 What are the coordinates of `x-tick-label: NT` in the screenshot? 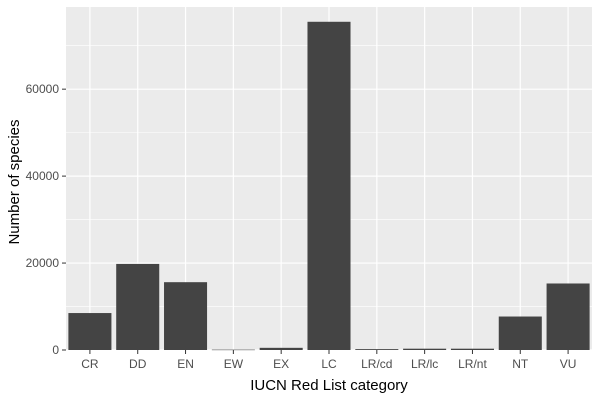 It's located at (520, 364).